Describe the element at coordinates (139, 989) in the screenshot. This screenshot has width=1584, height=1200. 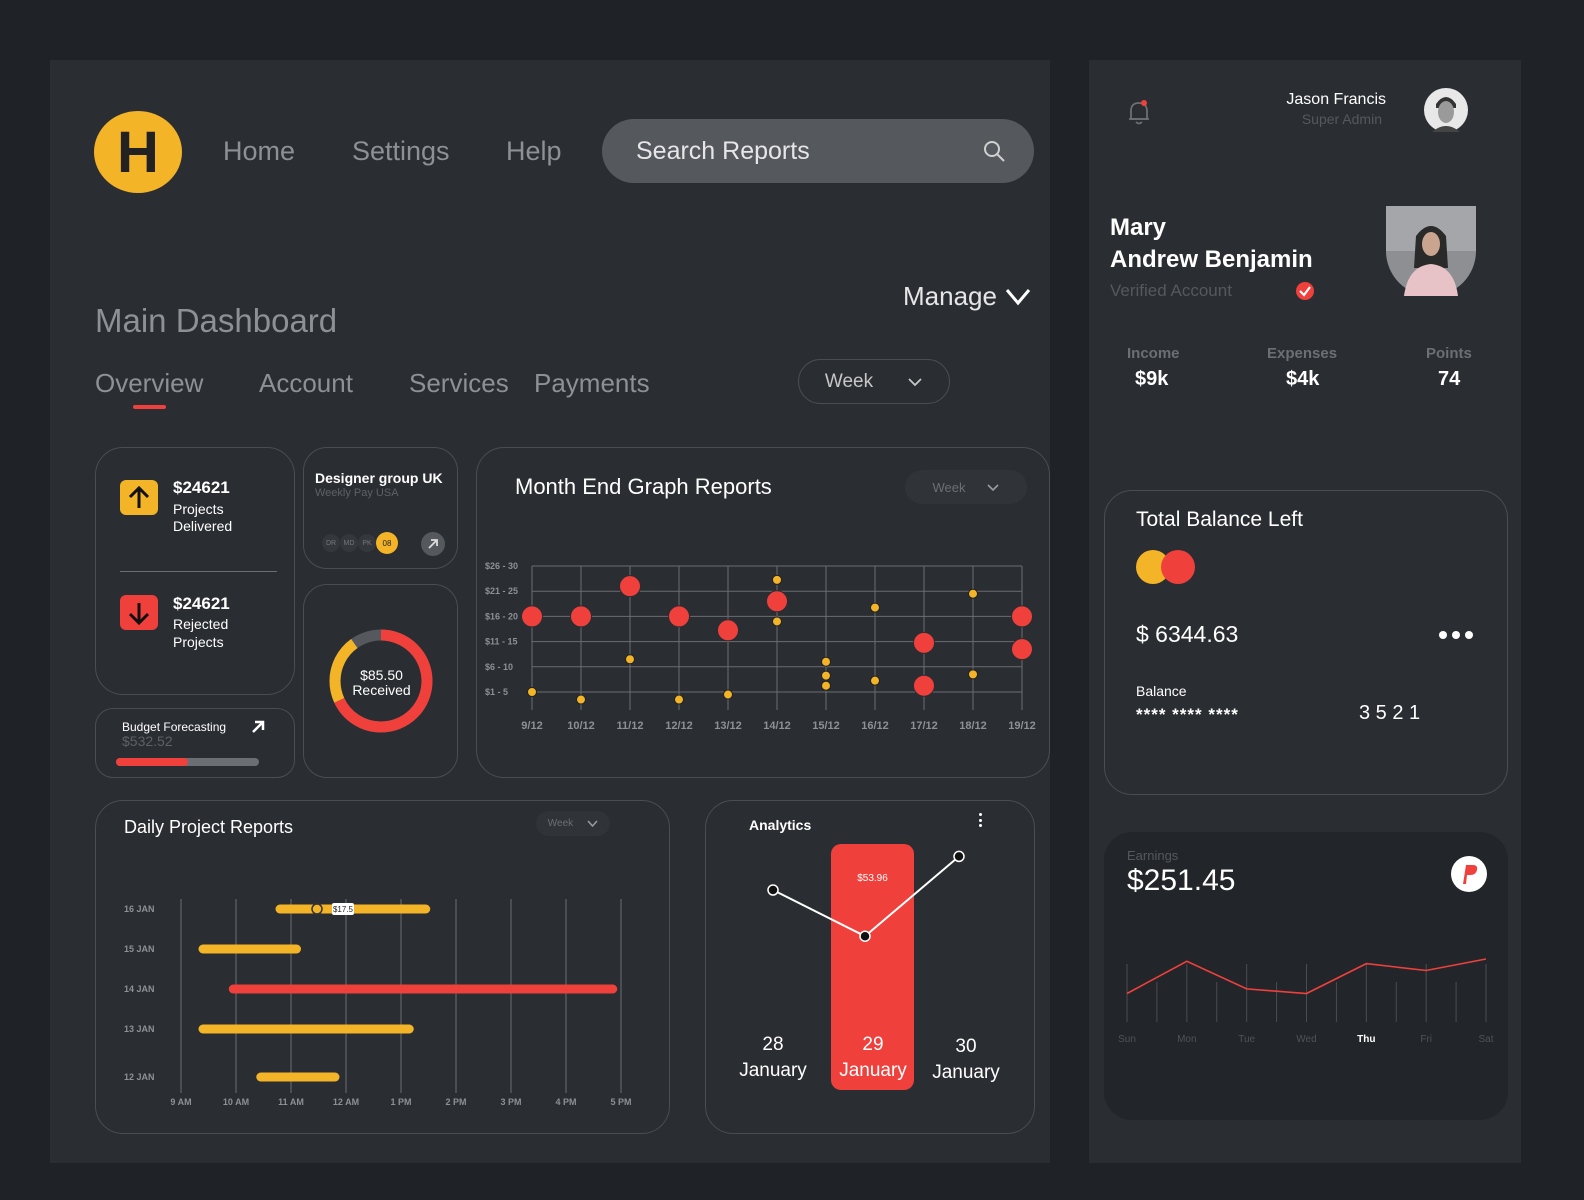
I see `y-tick-label: 14 JAN` at that location.